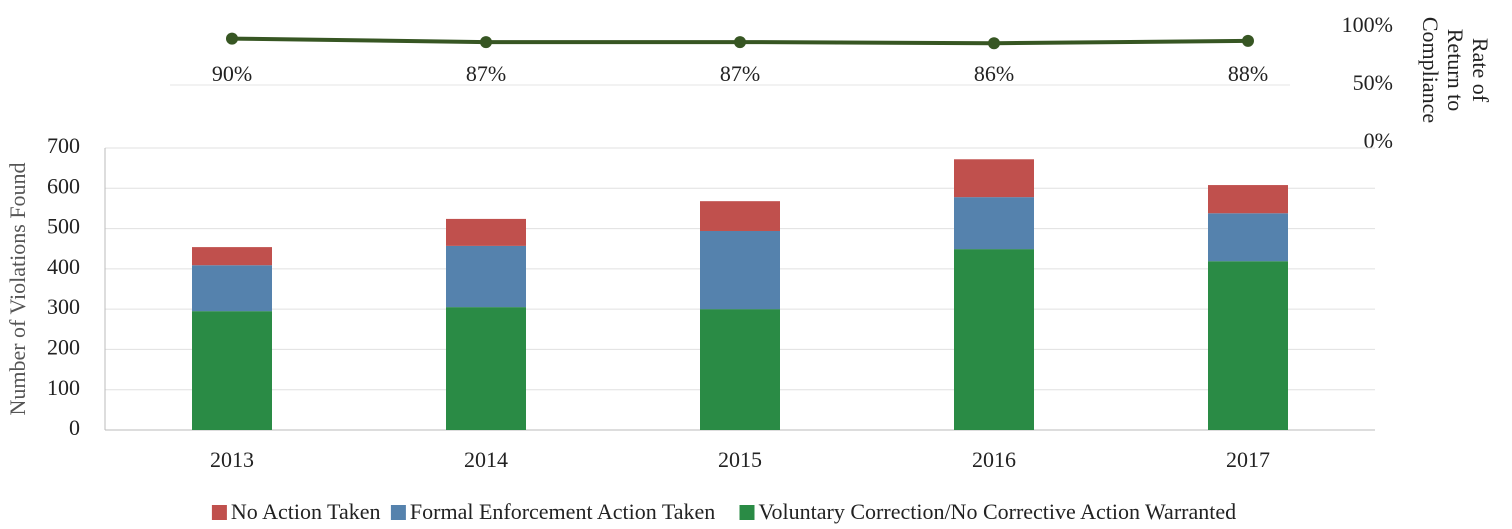  What do you see at coordinates (562, 511) in the screenshot?
I see `legend-label: Formal Enforcement Action Taken` at bounding box center [562, 511].